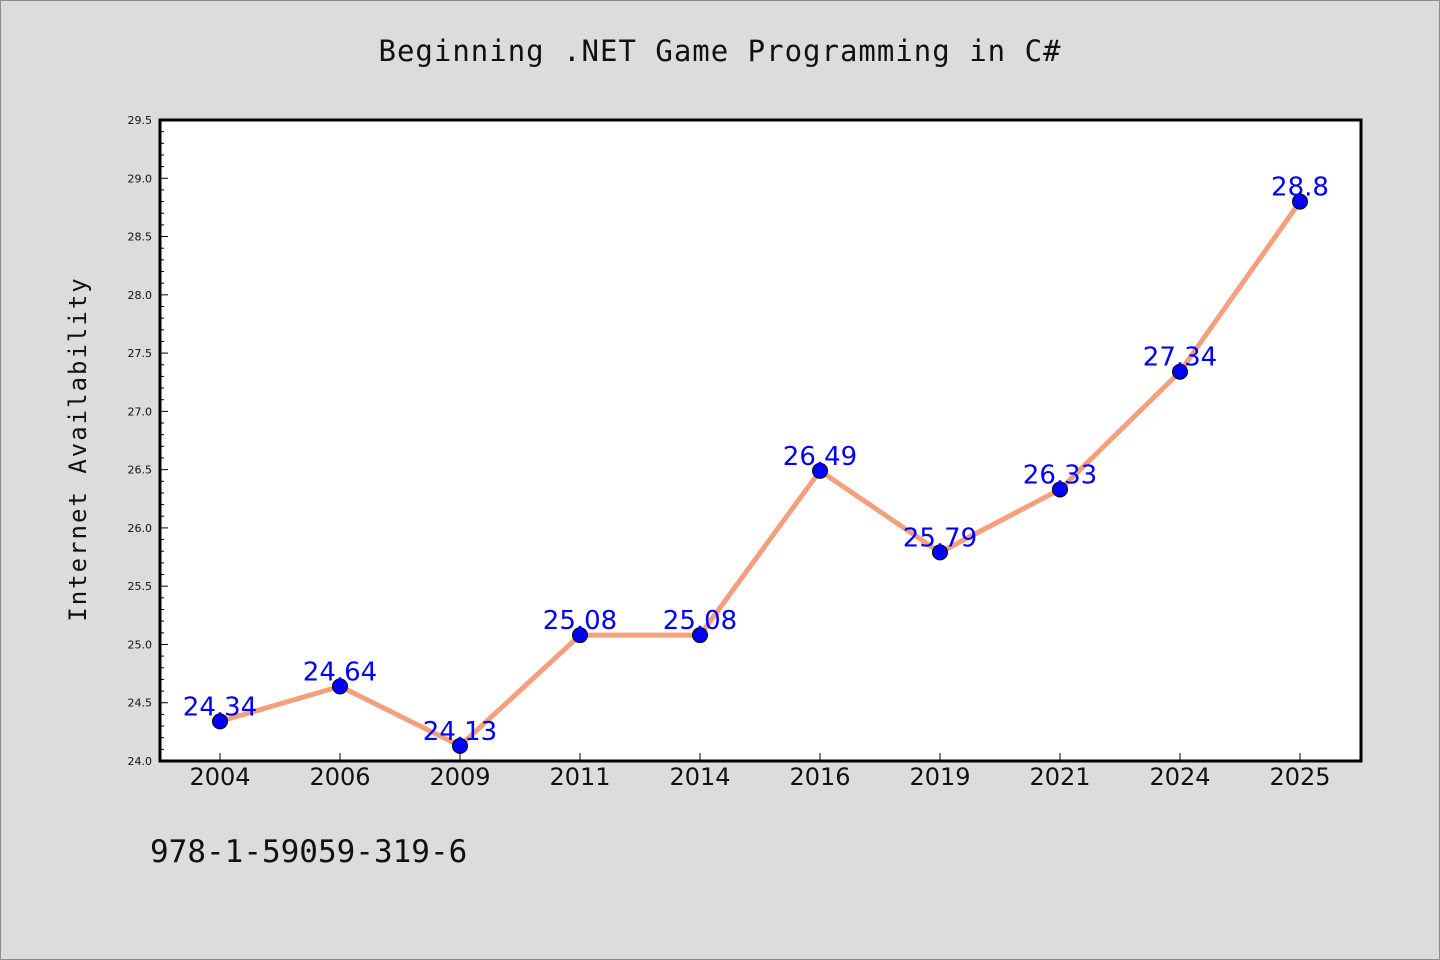  Describe the element at coordinates (1299, 777) in the screenshot. I see `x-tick-label: 2025` at that location.